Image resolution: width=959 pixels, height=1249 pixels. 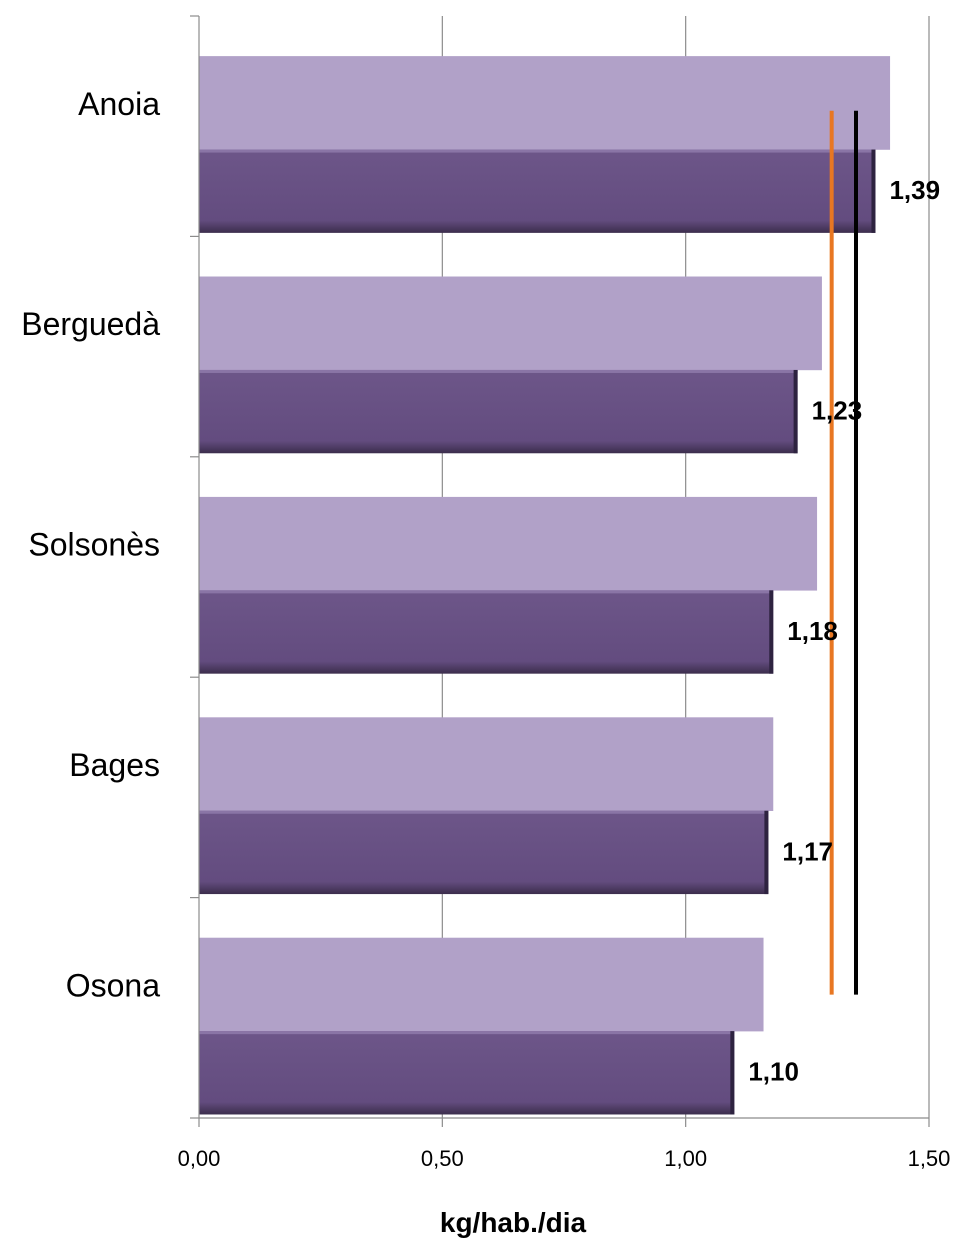 I want to click on x-tick-label: 1,00, so click(x=685, y=1158).